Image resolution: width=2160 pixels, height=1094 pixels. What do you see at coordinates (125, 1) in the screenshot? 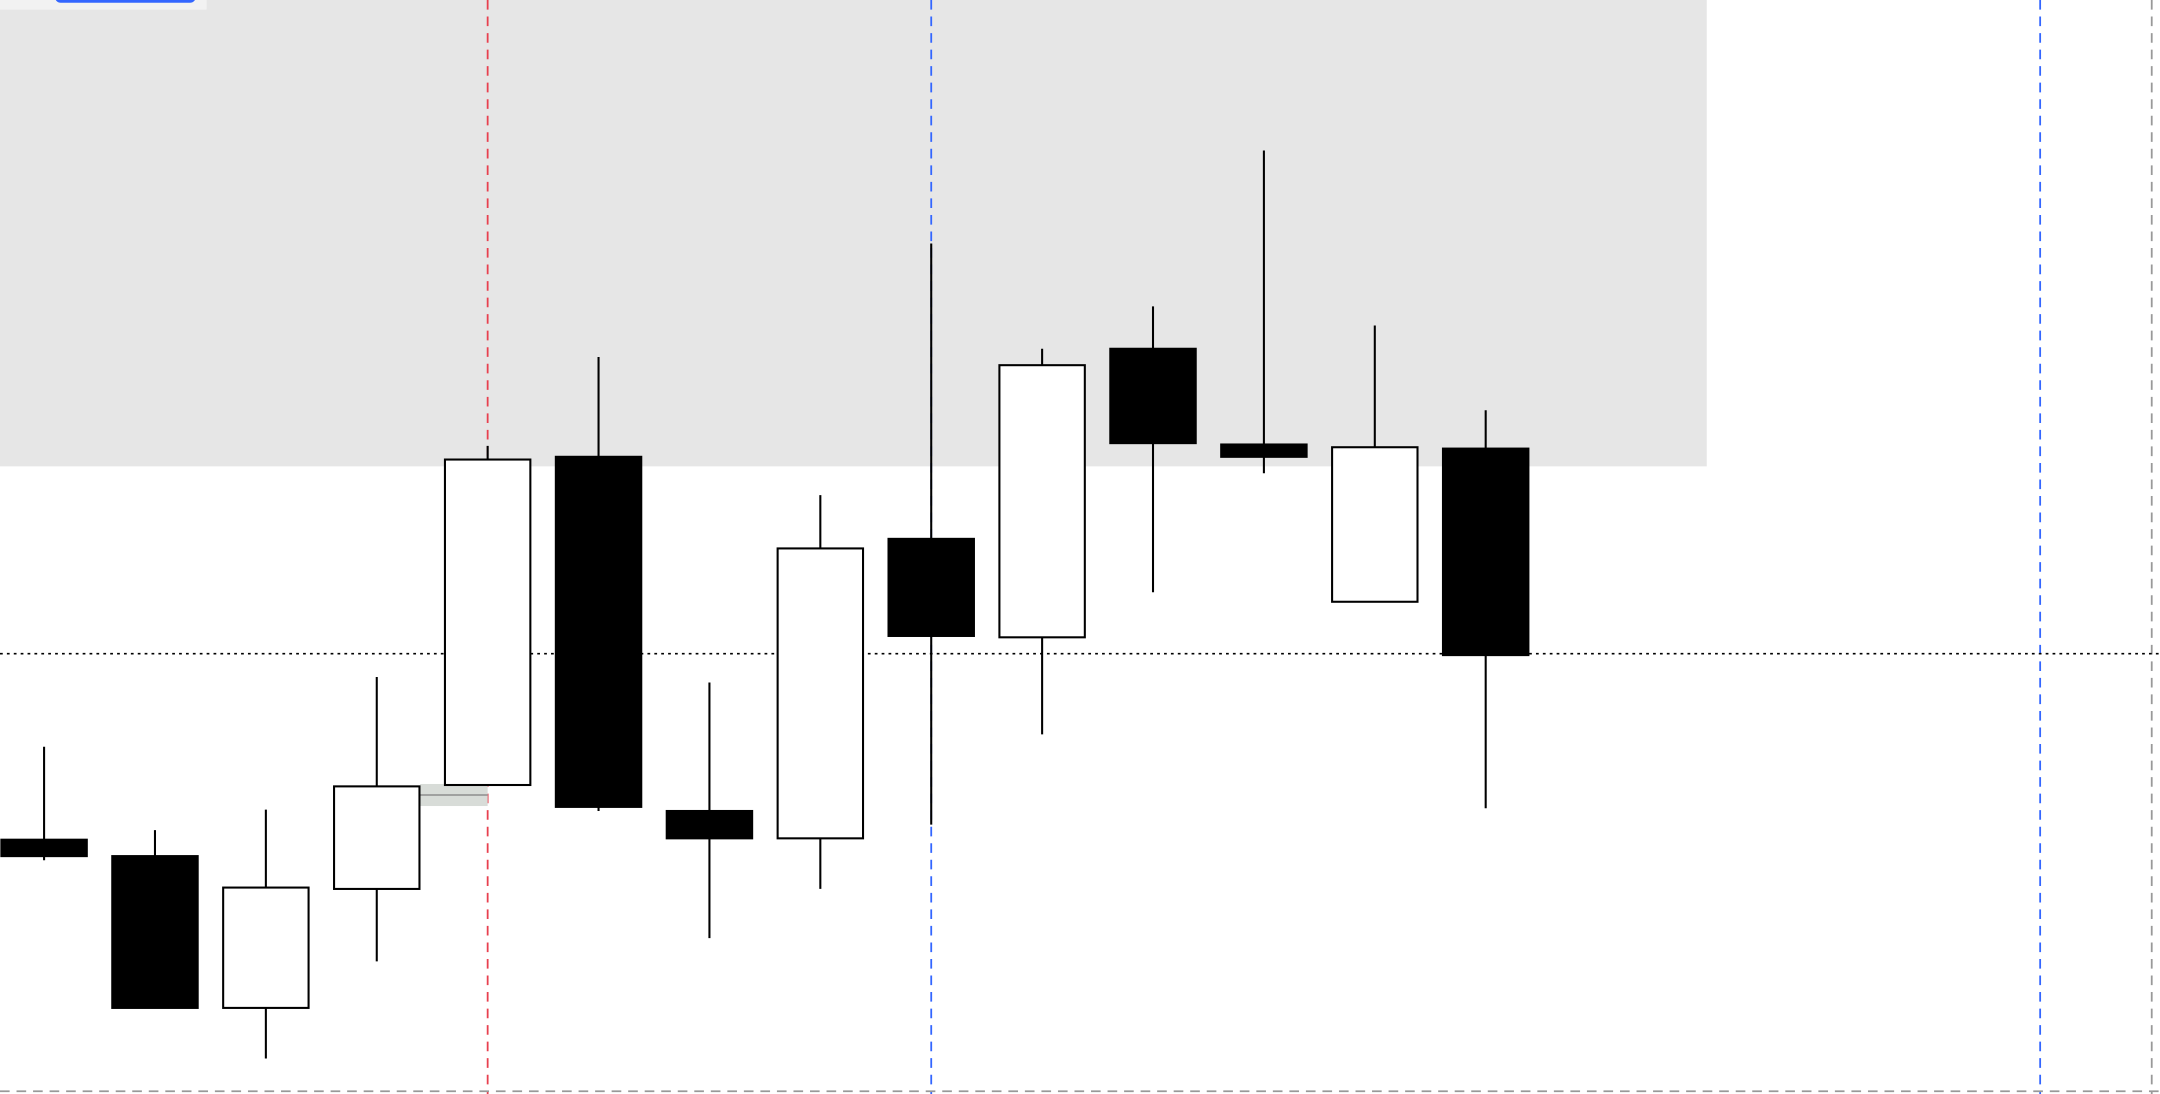
I see `toolbar-button` at bounding box center [125, 1].